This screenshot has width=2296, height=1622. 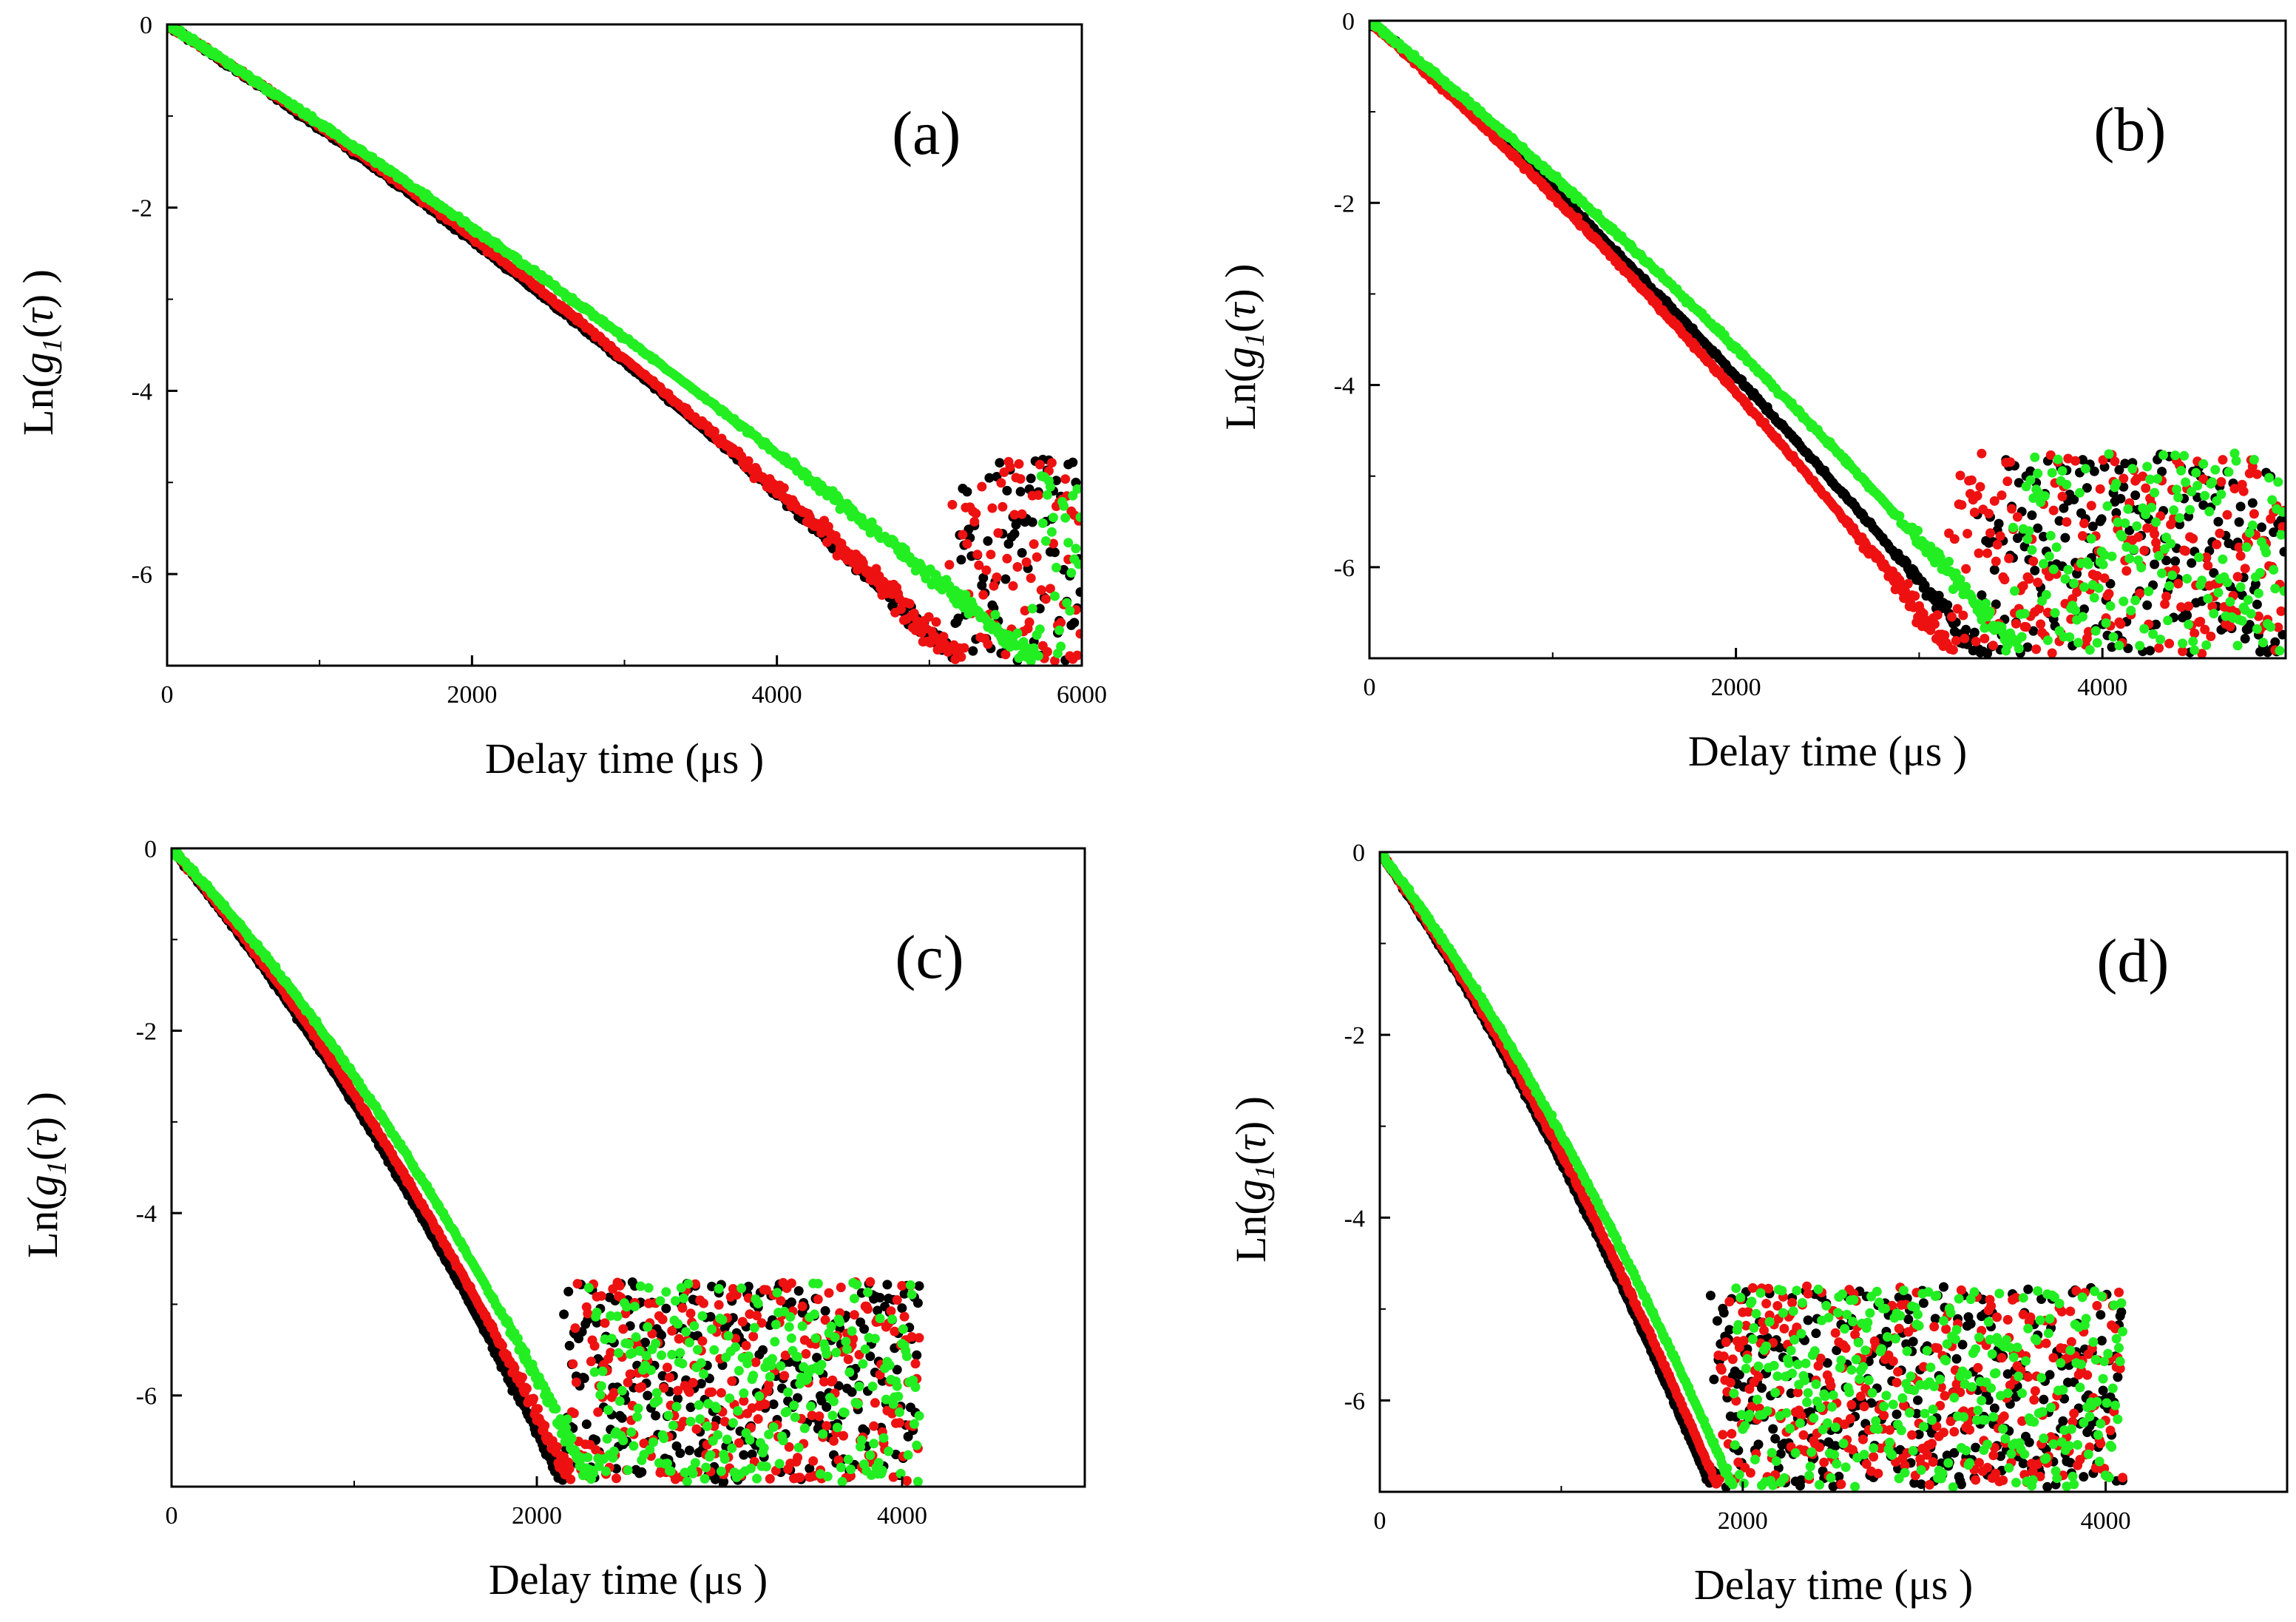 I want to click on x-axis-title: Delay time (μs ), so click(x=1827, y=751).